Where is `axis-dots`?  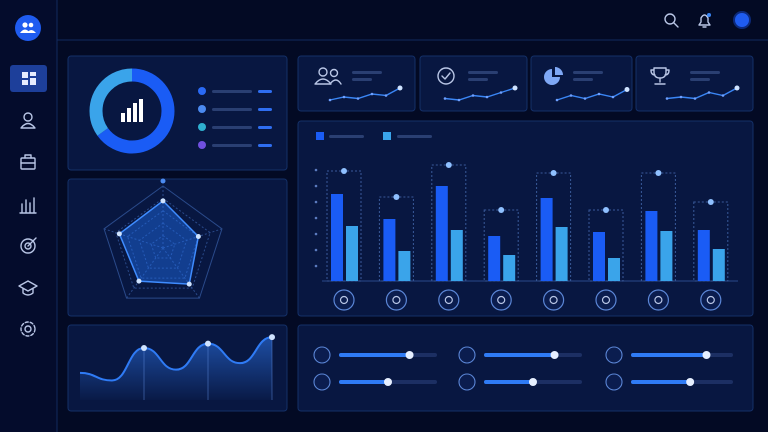 axis-dots is located at coordinates (316, 218).